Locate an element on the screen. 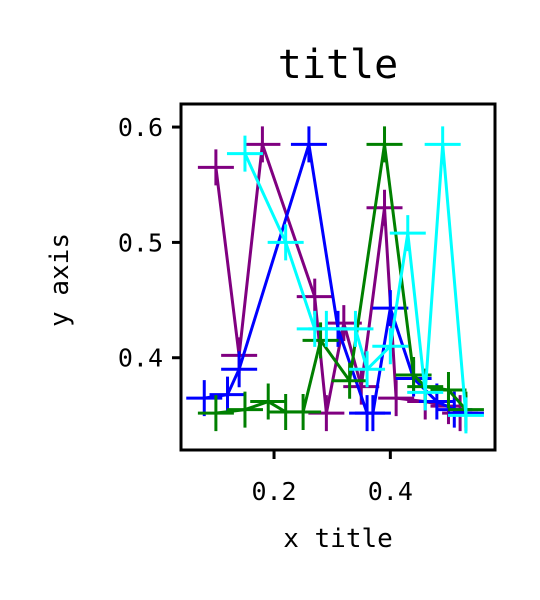 The width and height of the screenshot is (540, 600). x-axis-label: x title is located at coordinates (338, 539).